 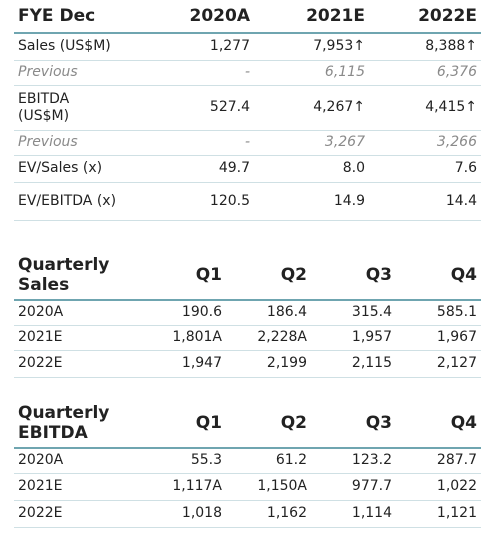 I want to click on cell-value: 1,947, so click(x=188, y=364).